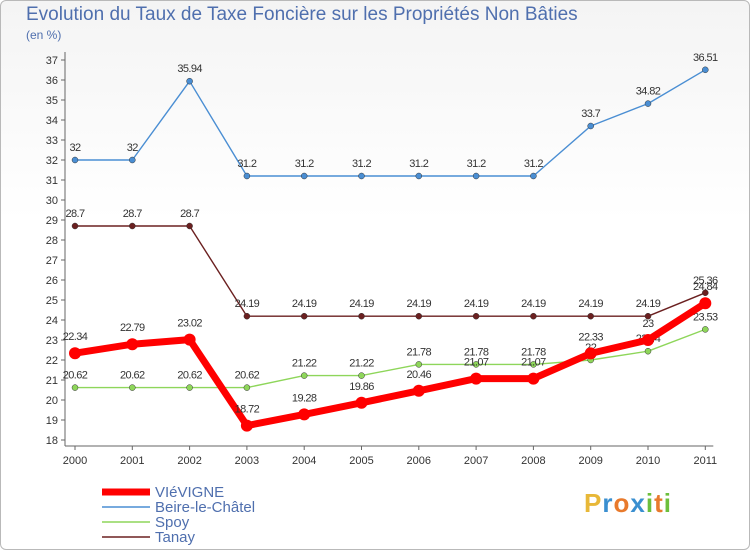  What do you see at coordinates (75, 337) in the screenshot?
I see `data-label: 22.34` at bounding box center [75, 337].